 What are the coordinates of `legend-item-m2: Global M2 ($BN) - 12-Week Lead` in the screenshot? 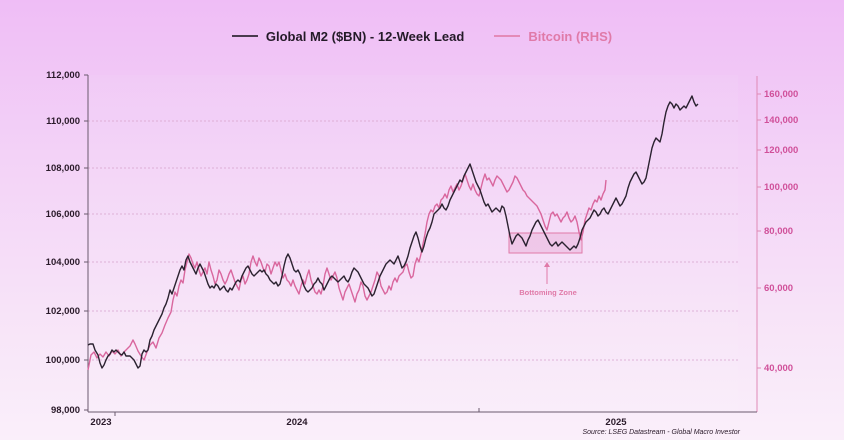 It's located at (348, 36).